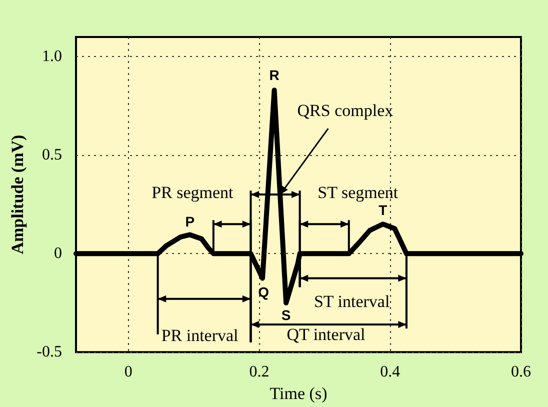 This screenshot has height=407, width=548. I want to click on x-tick-label: 0.6, so click(521, 372).